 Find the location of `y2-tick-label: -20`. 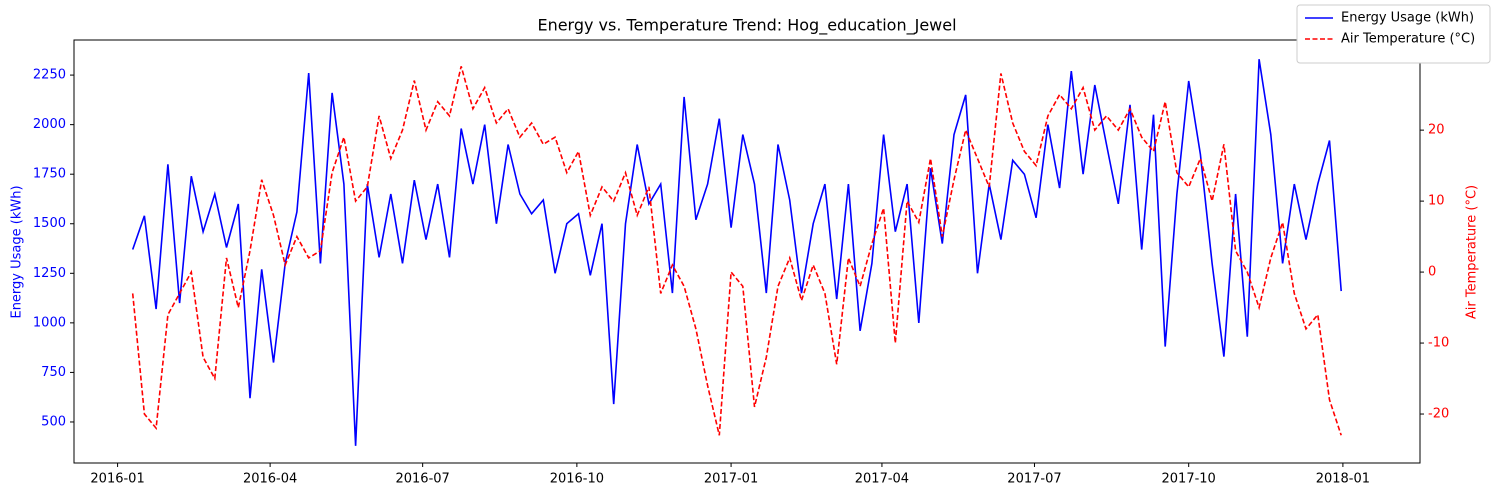

y2-tick-label: -20 is located at coordinates (1438, 414).